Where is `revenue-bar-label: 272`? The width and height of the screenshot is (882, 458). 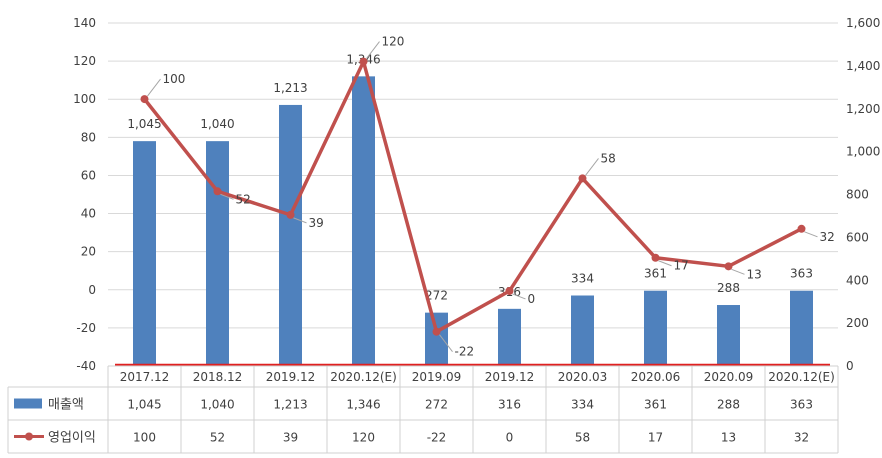 revenue-bar-label: 272 is located at coordinates (436, 296).